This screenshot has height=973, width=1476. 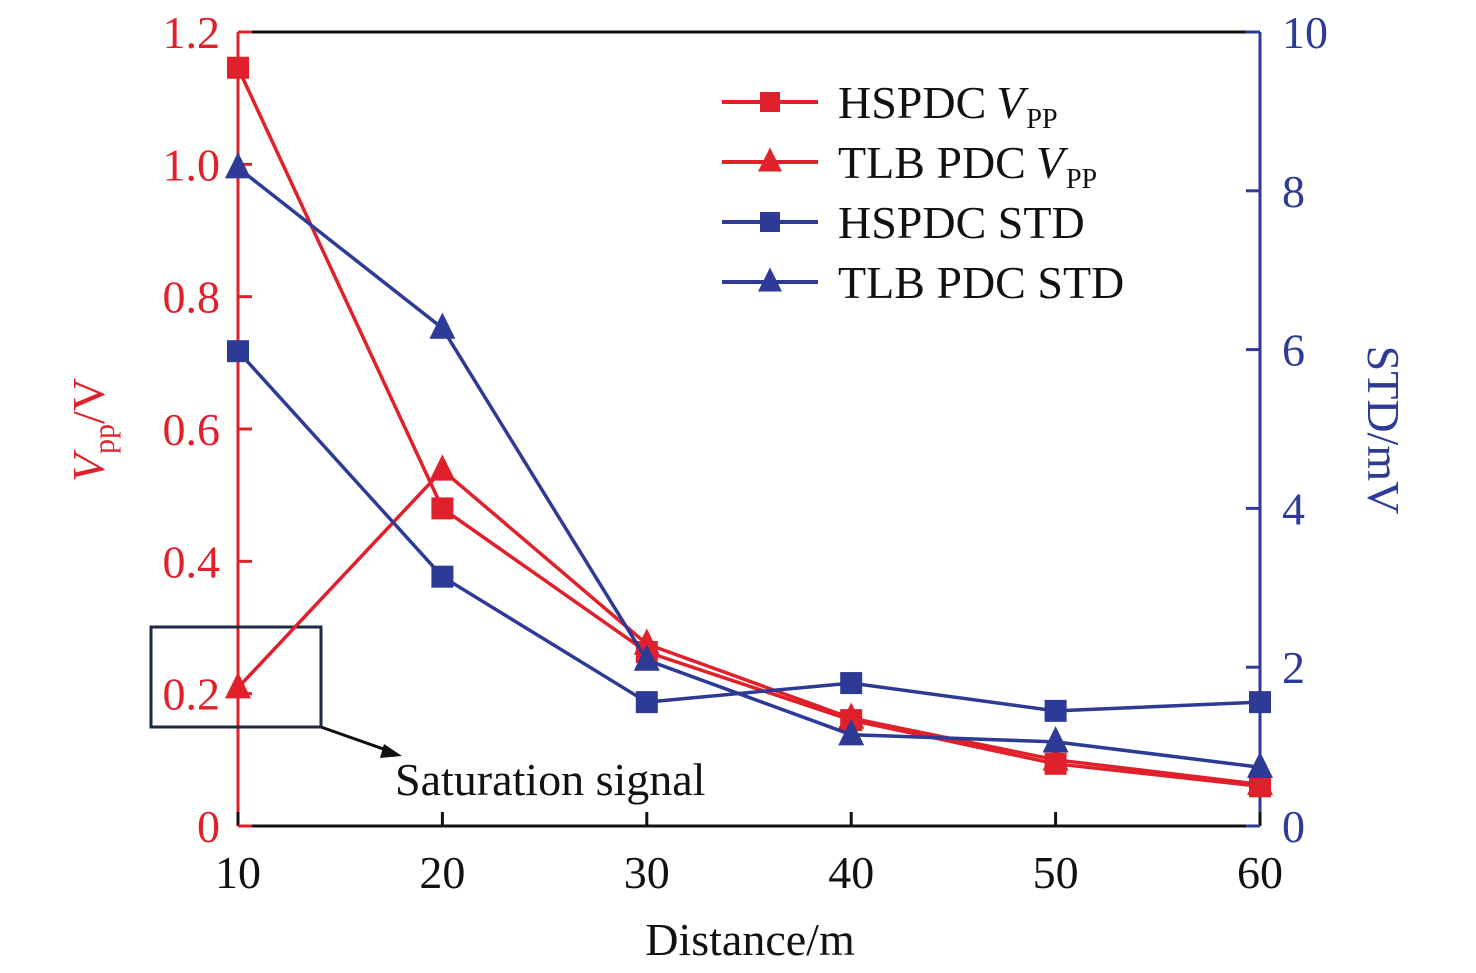 What do you see at coordinates (192, 429) in the screenshot?
I see `left-y-tick-label: 0.6` at bounding box center [192, 429].